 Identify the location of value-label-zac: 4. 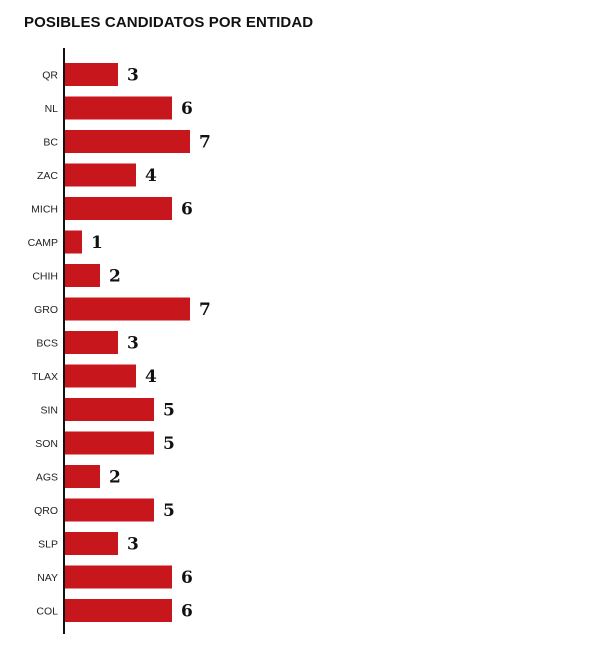
(151, 176).